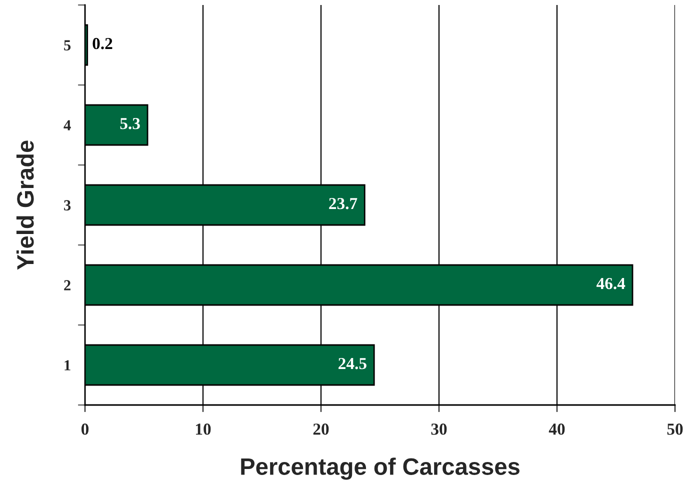 Image resolution: width=697 pixels, height=493 pixels. Describe the element at coordinates (321, 429) in the screenshot. I see `x-tick-label: 20` at that location.